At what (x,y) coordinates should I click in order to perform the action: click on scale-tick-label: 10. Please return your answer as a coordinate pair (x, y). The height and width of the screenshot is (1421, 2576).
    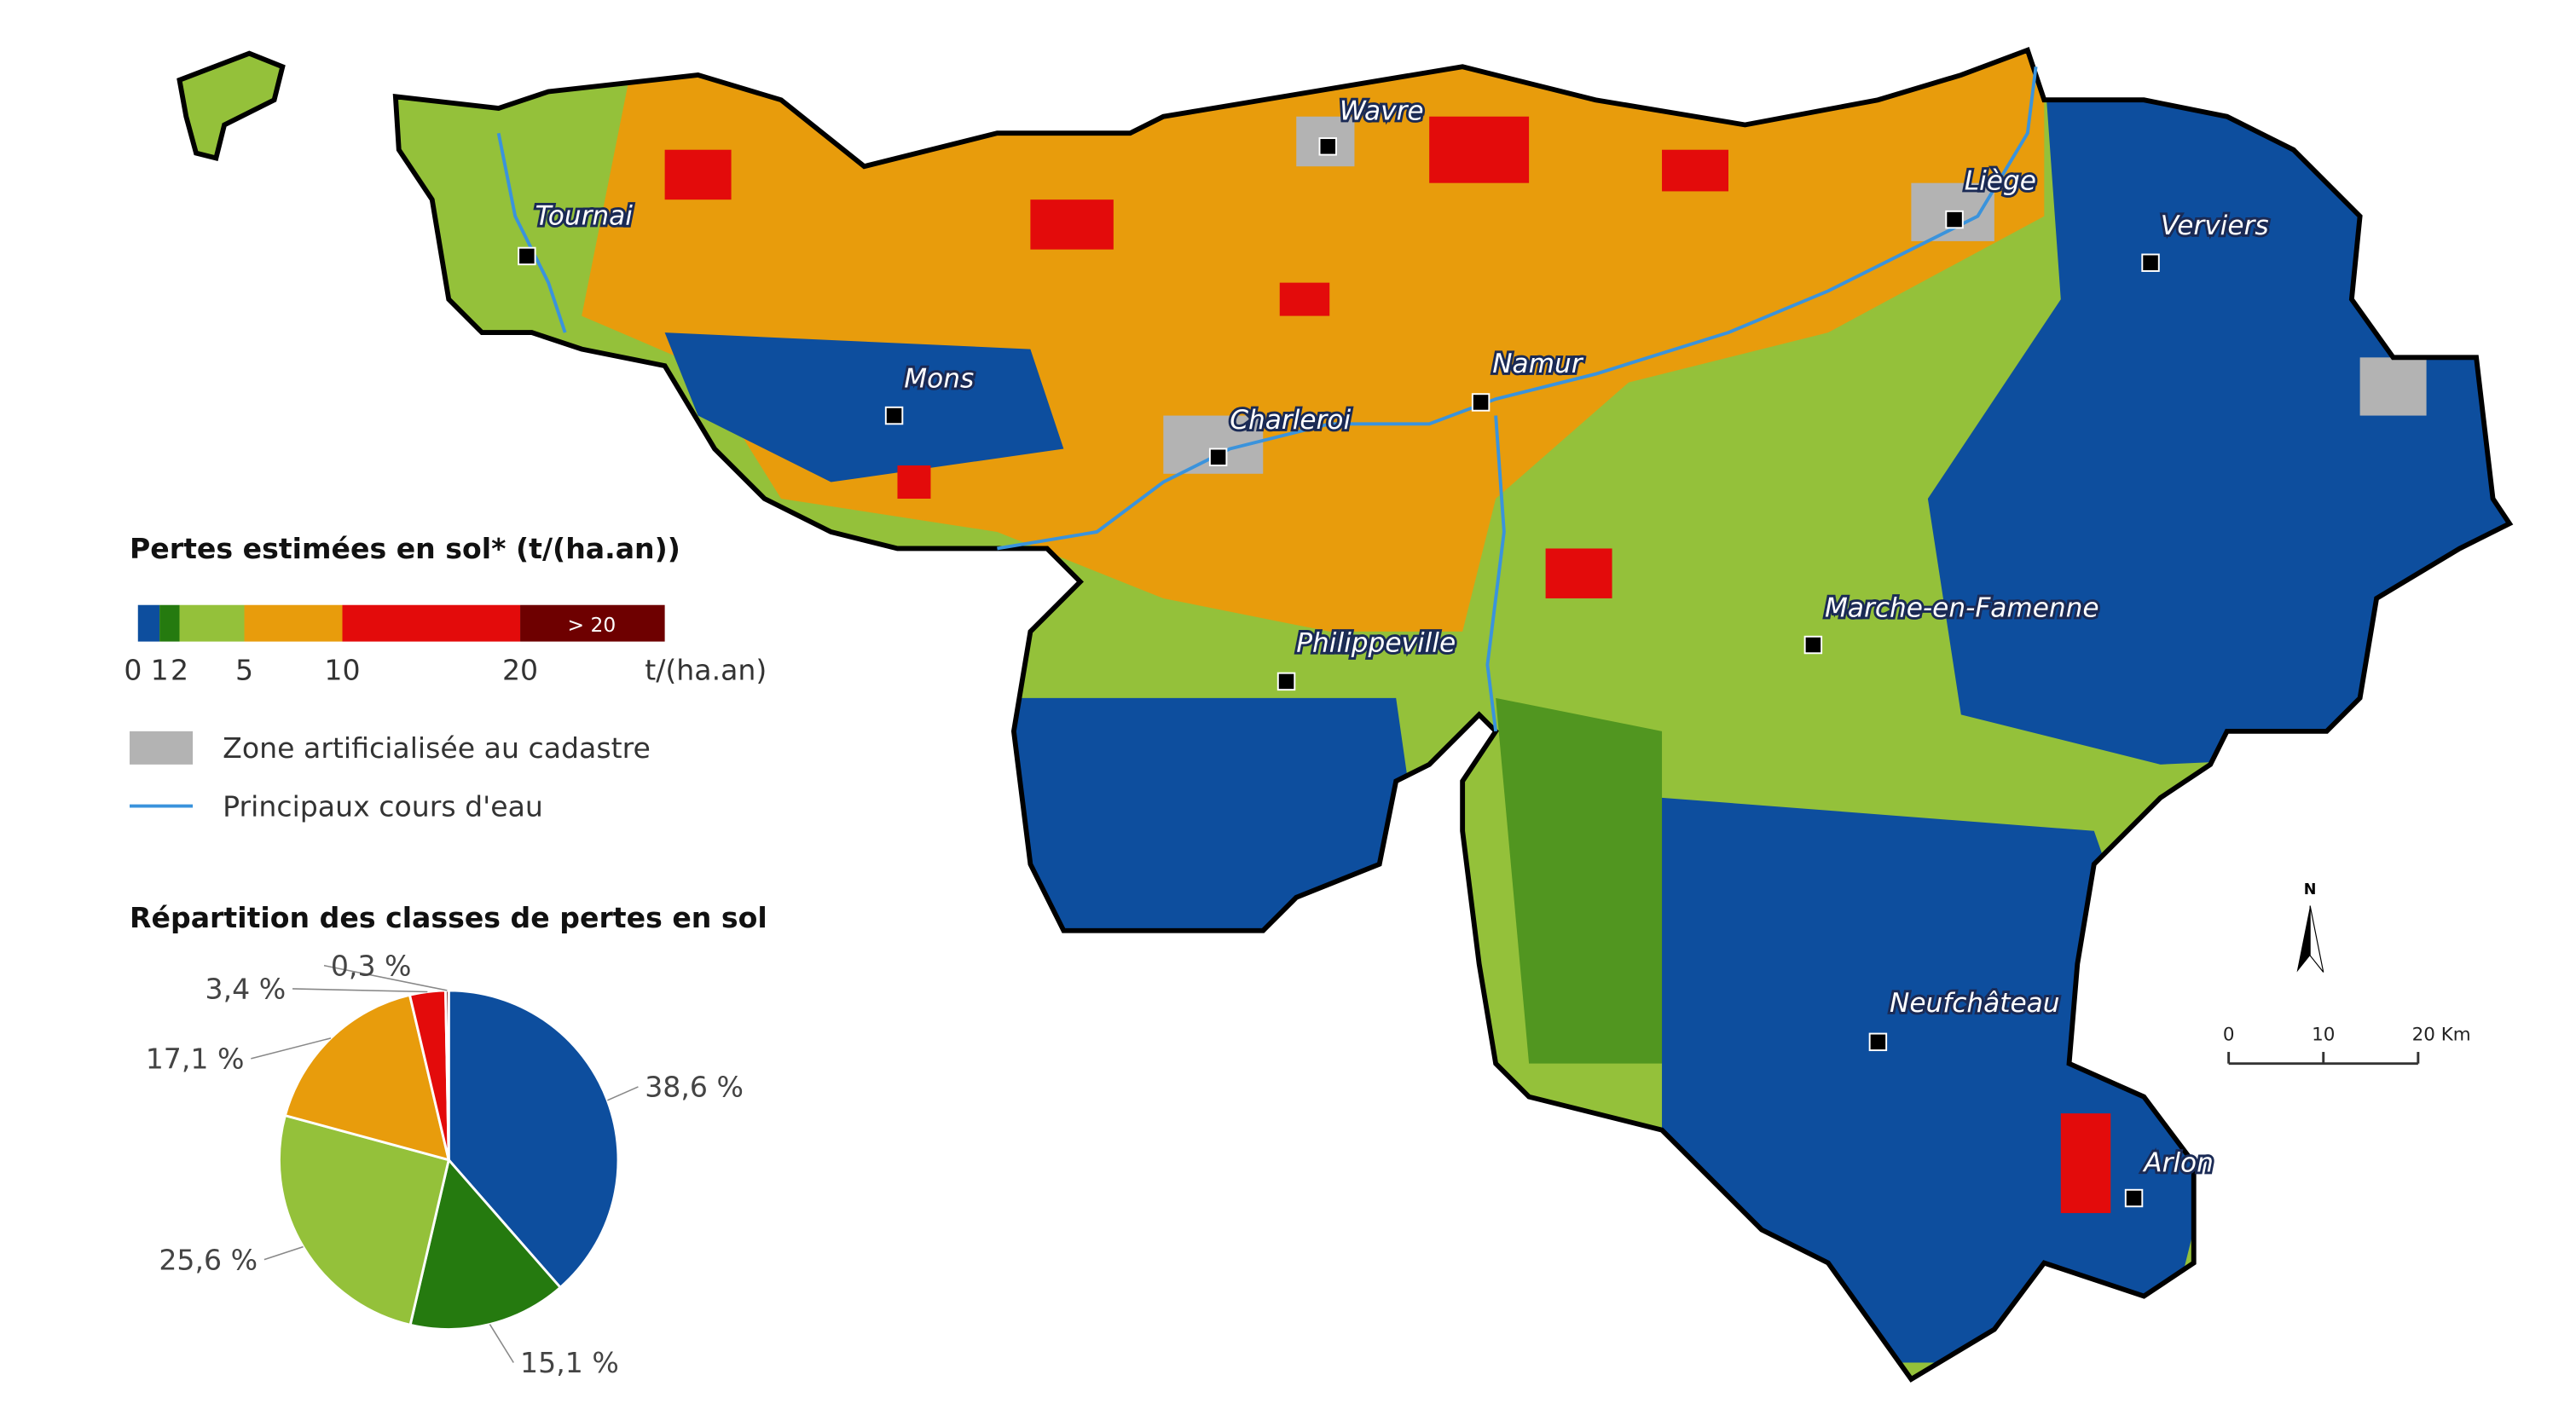
    Looking at the image, I should click on (342, 669).